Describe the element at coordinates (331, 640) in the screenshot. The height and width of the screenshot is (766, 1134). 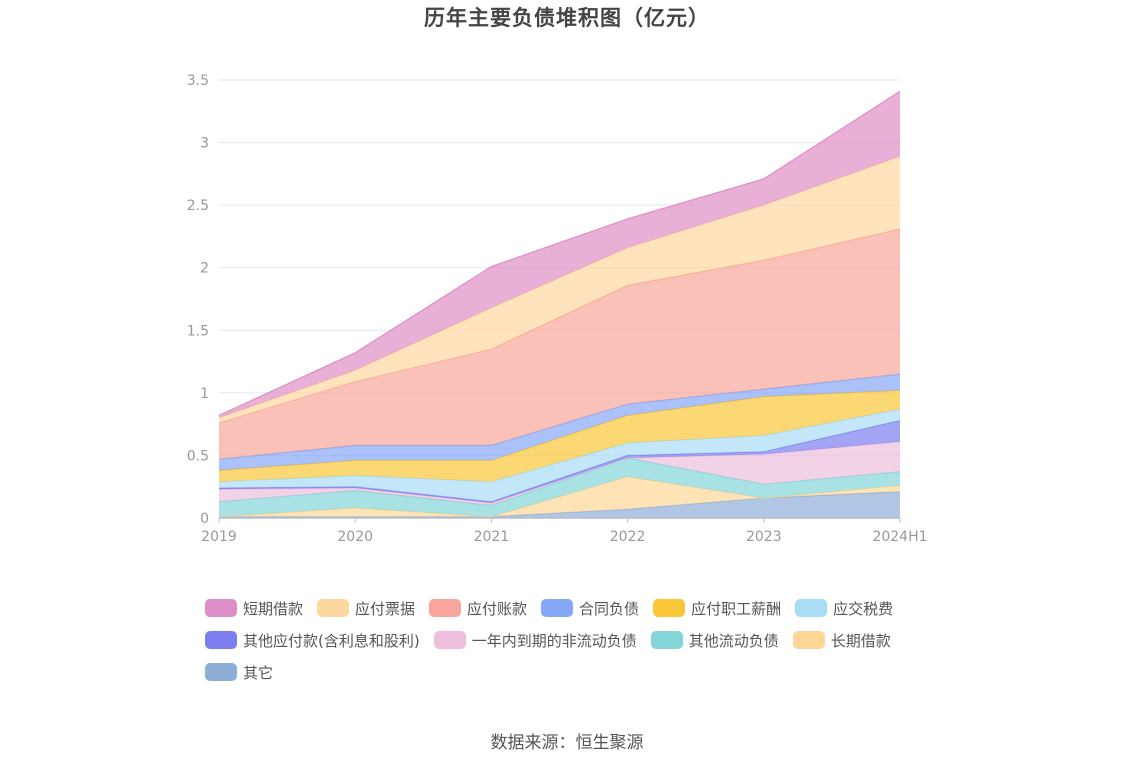
I see `legend-label: 其他应付款(含利息和股利)` at that location.